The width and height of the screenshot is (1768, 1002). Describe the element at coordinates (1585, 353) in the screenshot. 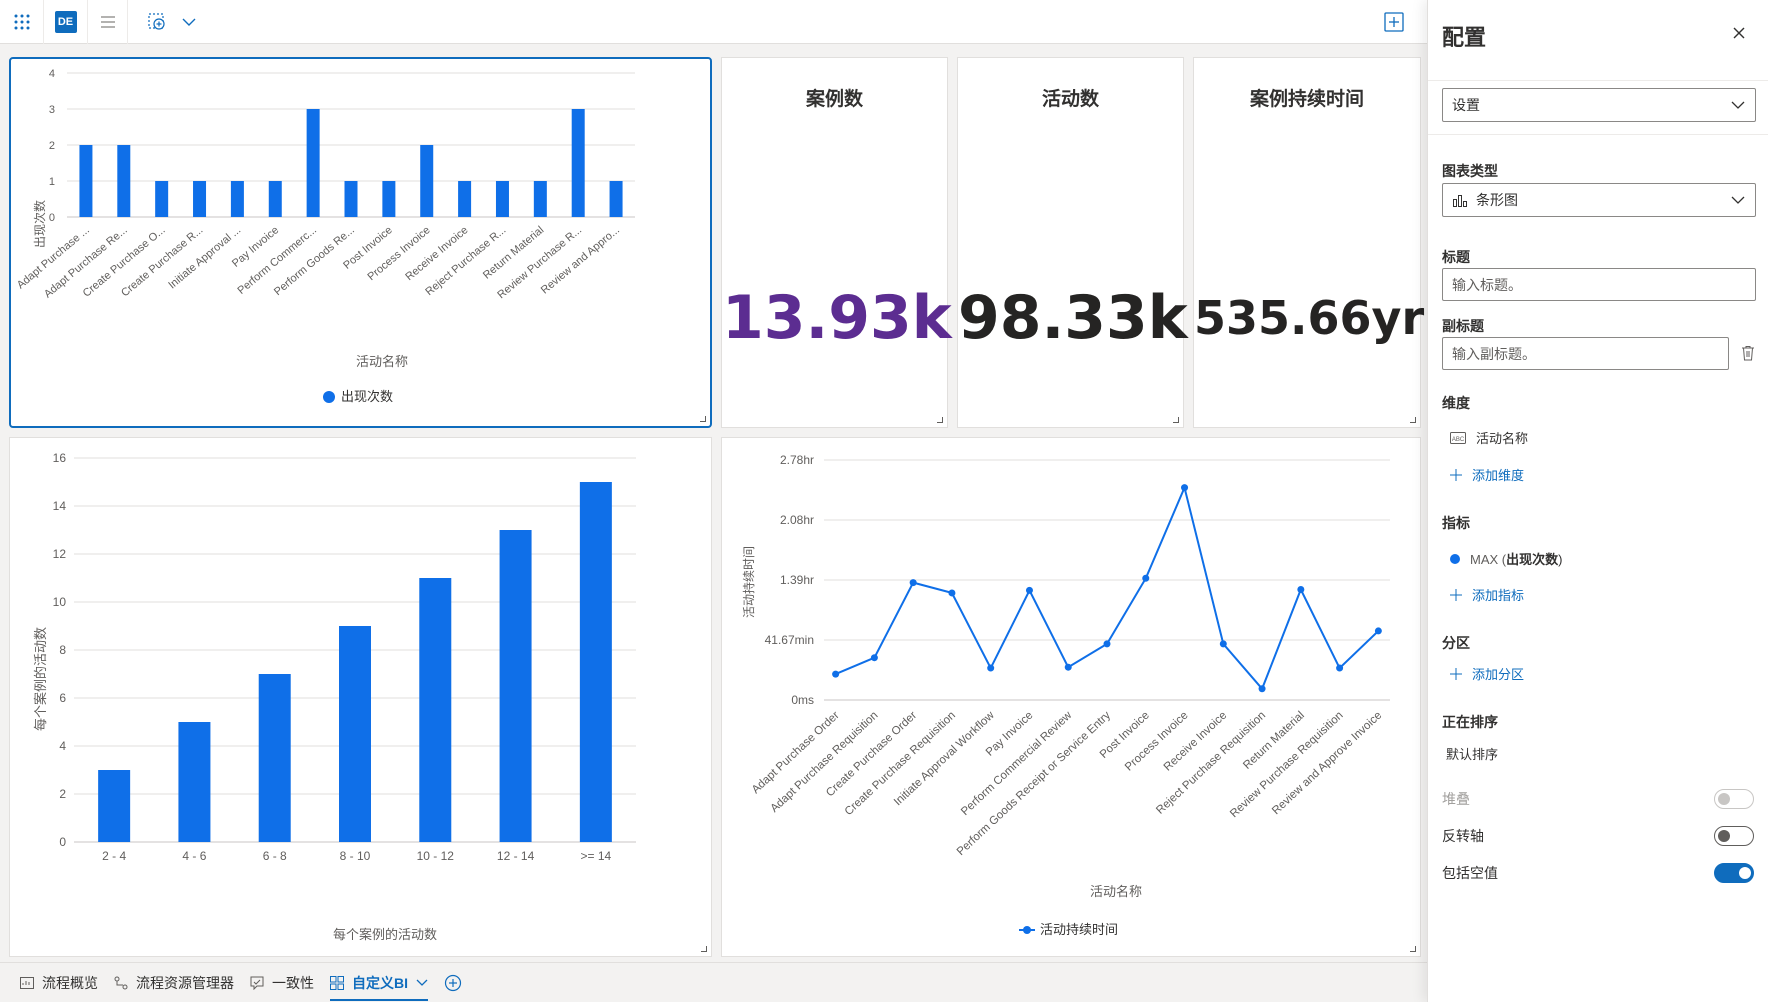

I see `subtitle-input` at that location.